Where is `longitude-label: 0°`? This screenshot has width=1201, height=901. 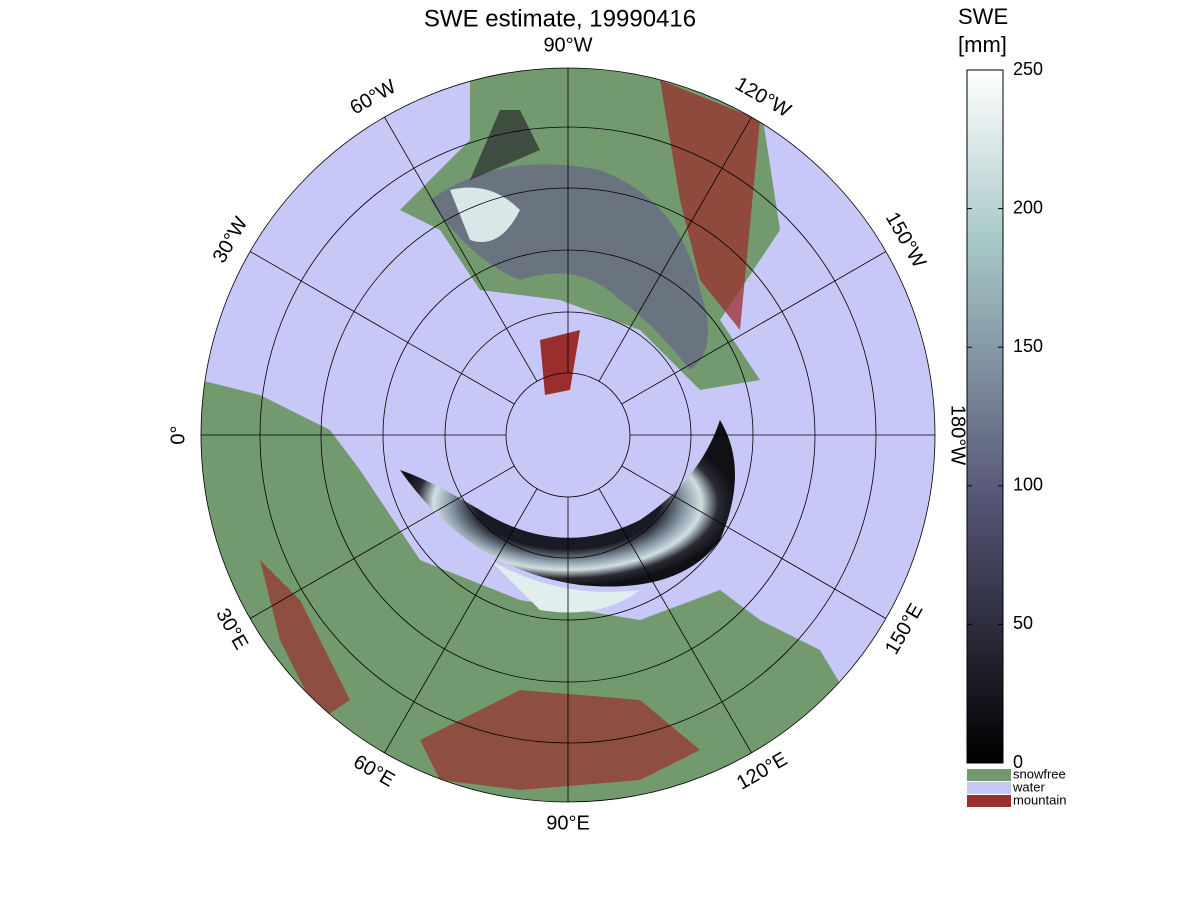
longitude-label: 0° is located at coordinates (178, 434).